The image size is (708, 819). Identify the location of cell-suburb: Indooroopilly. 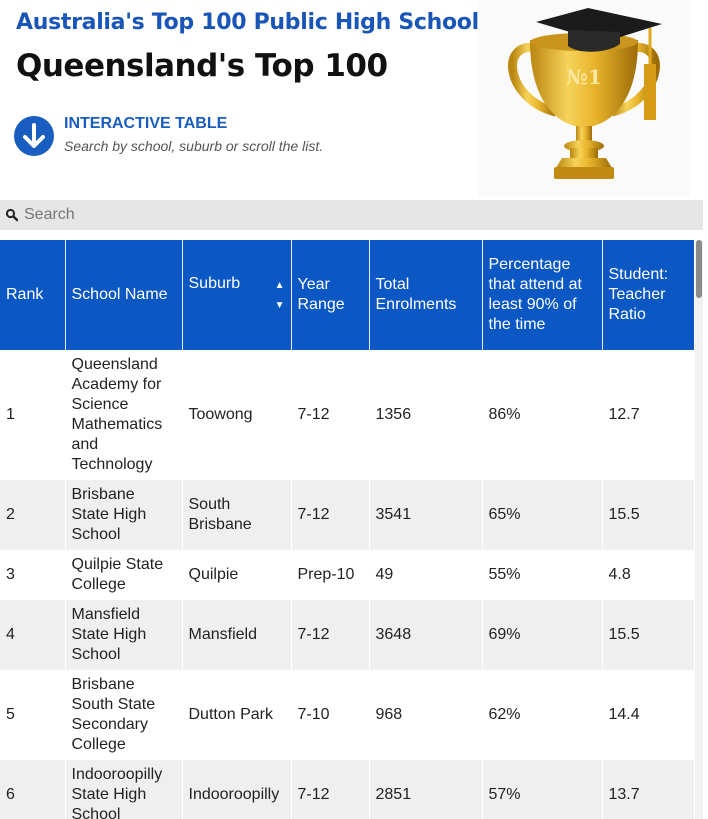
(237, 789).